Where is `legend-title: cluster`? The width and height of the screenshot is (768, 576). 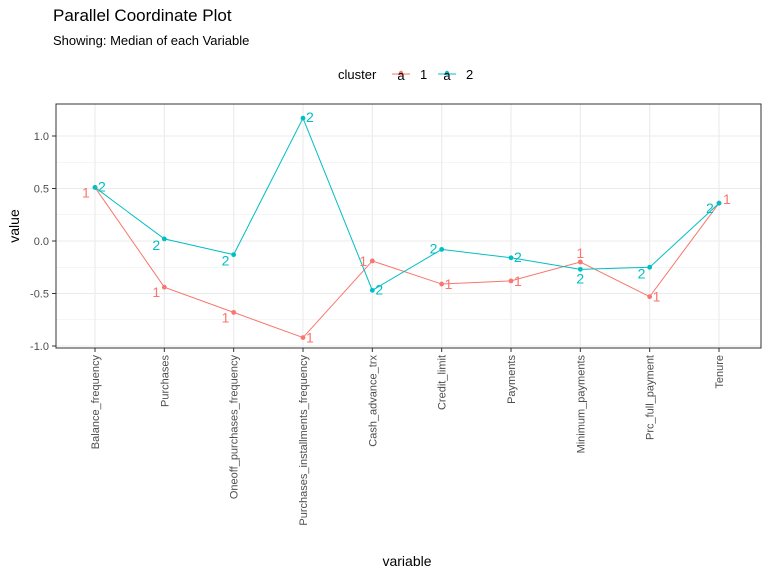 legend-title: cluster is located at coordinates (357, 74).